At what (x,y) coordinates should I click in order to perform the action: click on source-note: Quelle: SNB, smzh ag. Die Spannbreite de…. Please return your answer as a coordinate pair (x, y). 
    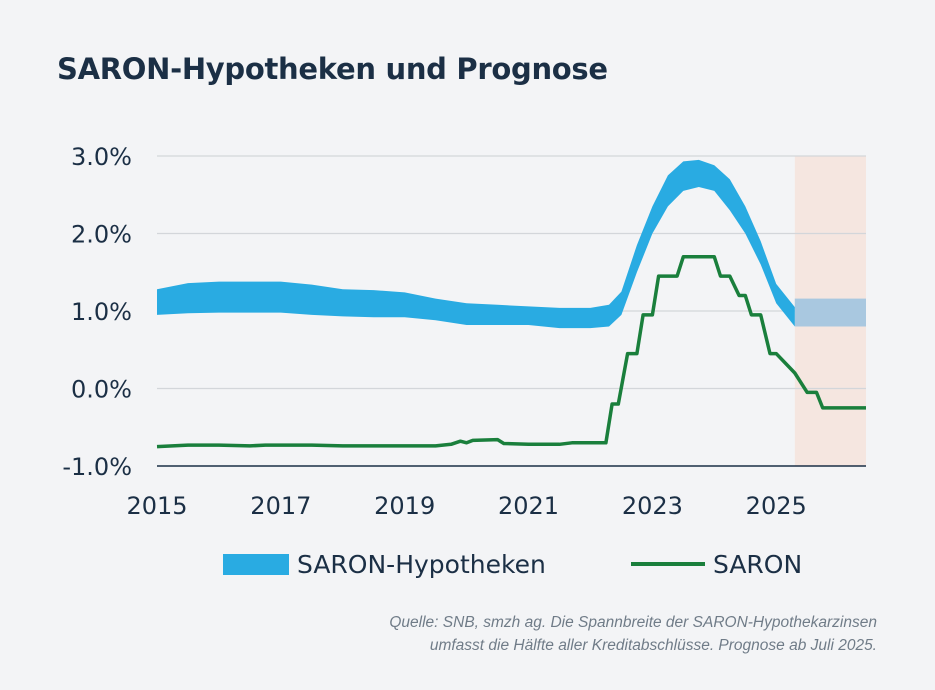
    Looking at the image, I should click on (567, 634).